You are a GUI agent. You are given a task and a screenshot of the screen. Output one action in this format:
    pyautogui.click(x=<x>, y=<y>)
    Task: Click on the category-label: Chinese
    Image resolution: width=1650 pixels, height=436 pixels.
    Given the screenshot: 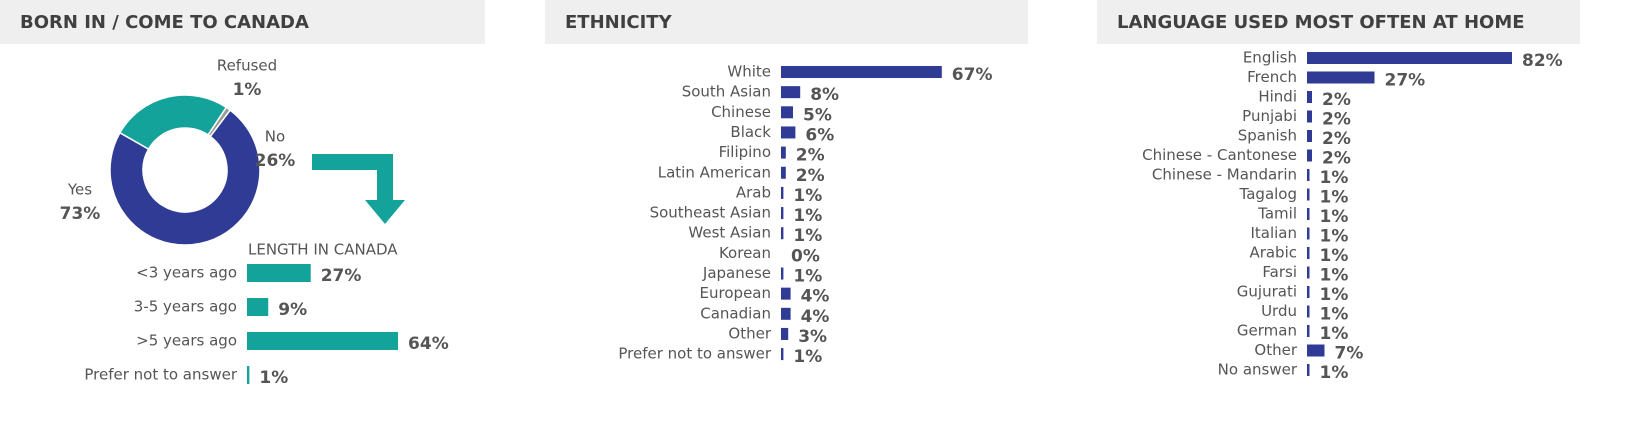 What is the action you would take?
    pyautogui.click(x=741, y=112)
    